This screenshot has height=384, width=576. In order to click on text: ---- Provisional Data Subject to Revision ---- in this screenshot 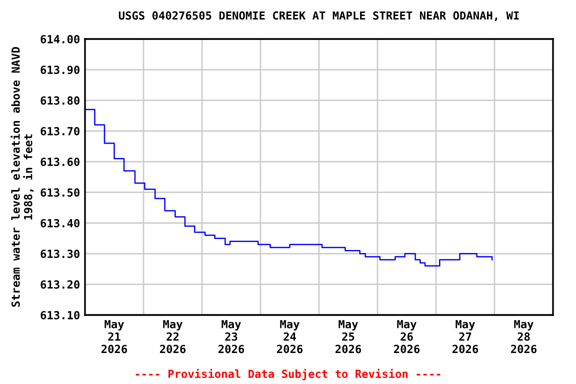, I will do `click(288, 374)`.